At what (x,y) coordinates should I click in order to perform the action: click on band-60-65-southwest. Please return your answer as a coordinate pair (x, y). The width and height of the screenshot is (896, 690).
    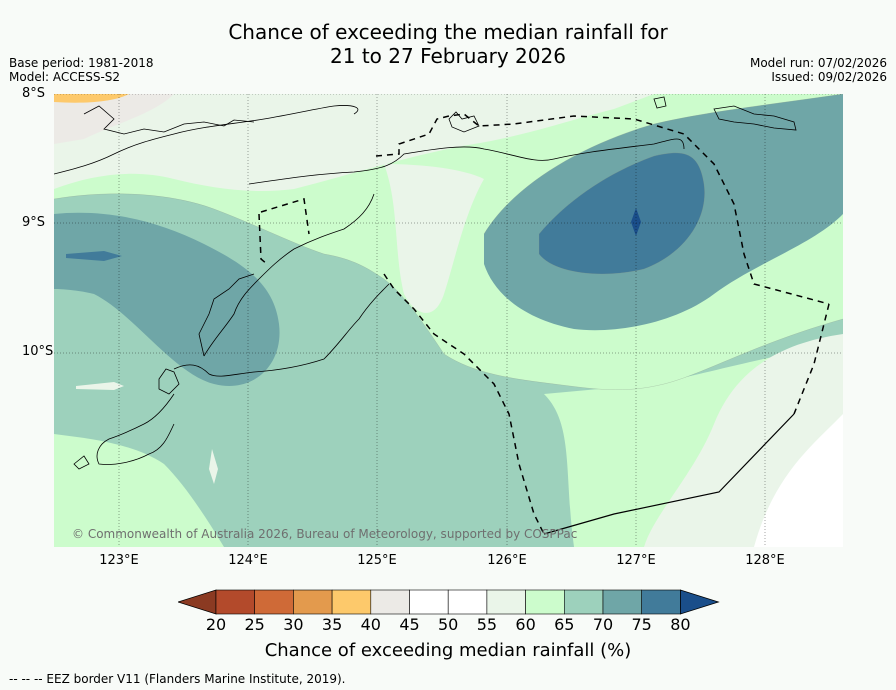
    Looking at the image, I should click on (139, 490).